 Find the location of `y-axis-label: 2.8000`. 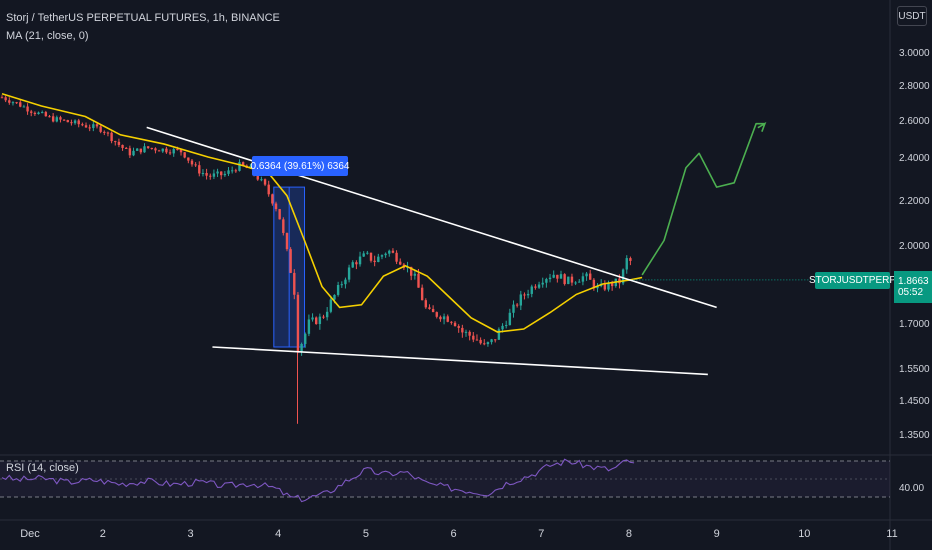

y-axis-label: 2.8000 is located at coordinates (914, 86).